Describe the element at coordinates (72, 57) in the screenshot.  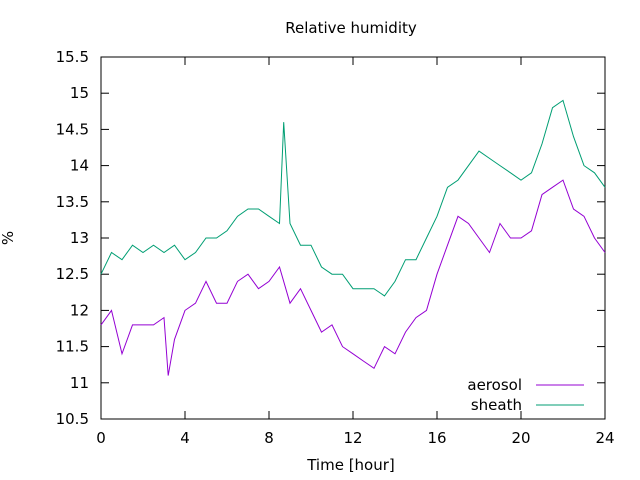
I see `y-tick-label: 15.5` at that location.